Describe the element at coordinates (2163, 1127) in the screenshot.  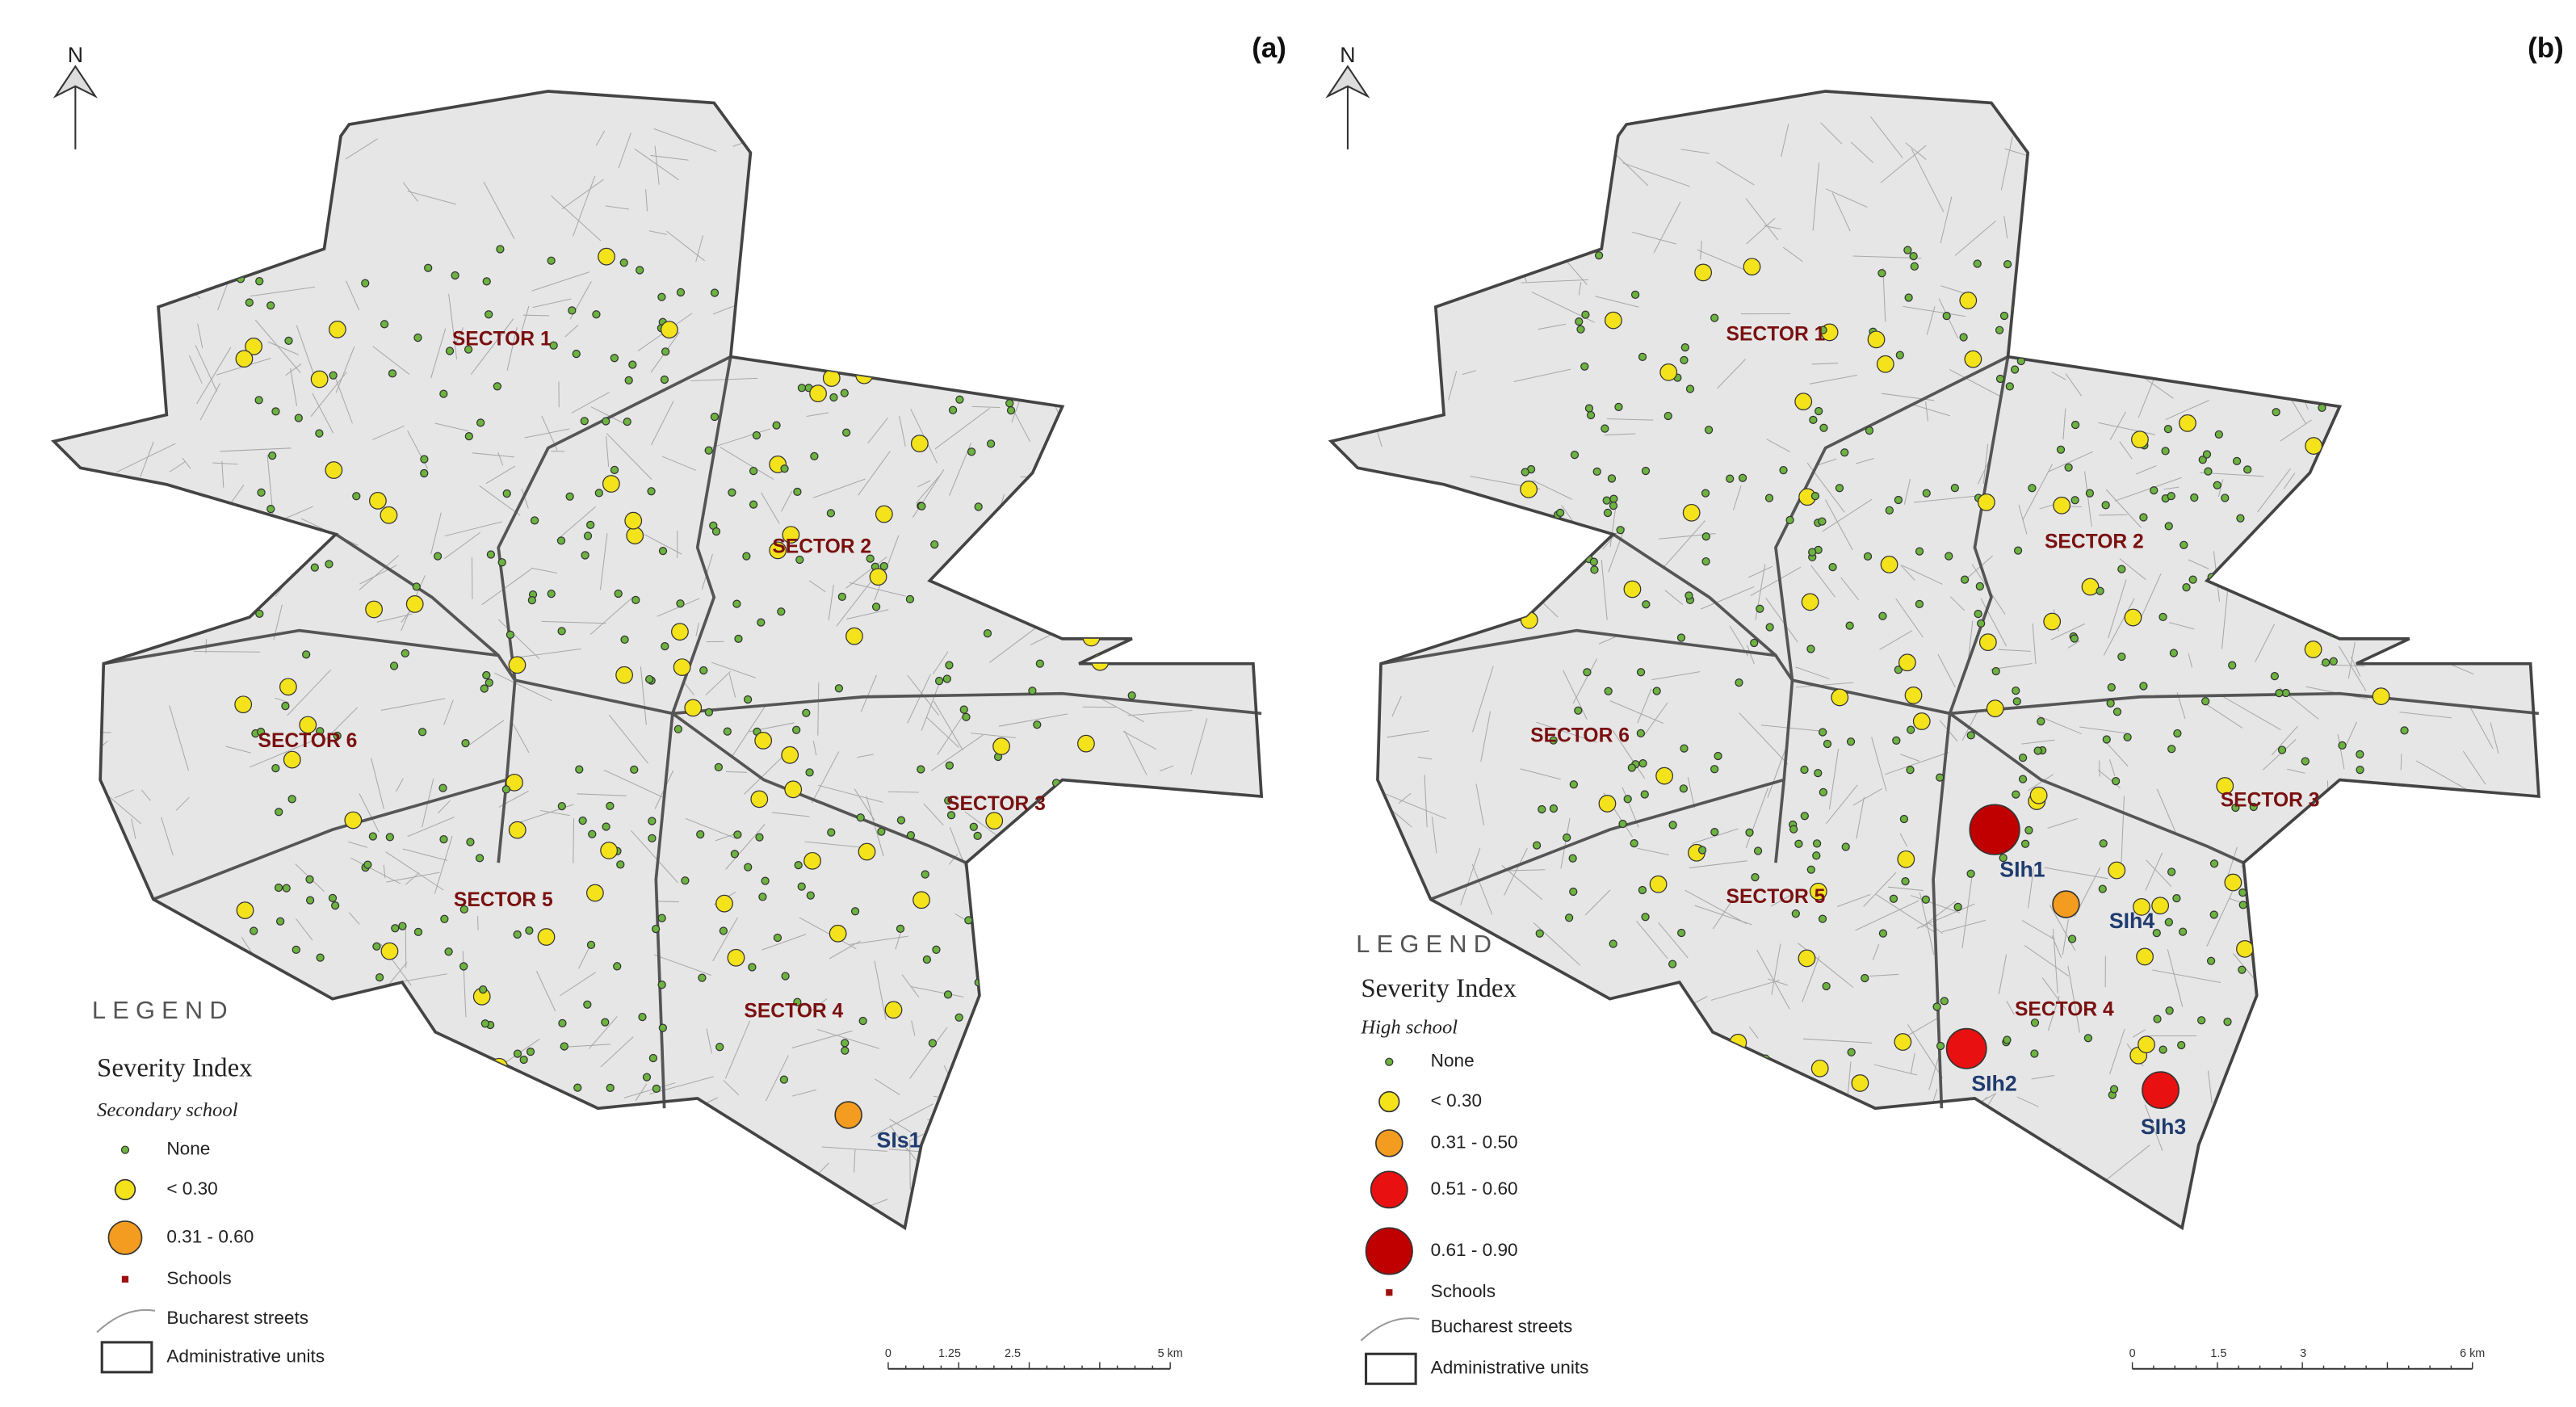
I see `hotspot-label: SIh3` at that location.